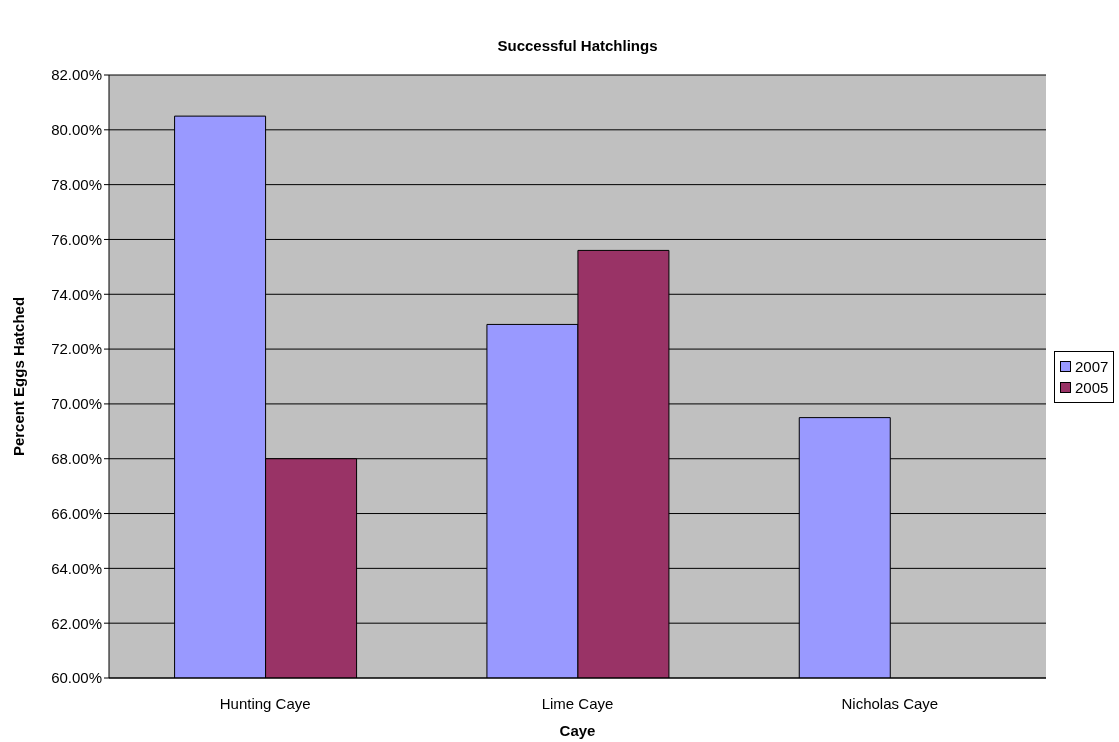 This screenshot has width=1119, height=742. Describe the element at coordinates (577, 703) in the screenshot. I see `x-tick-label: Lime Caye` at that location.